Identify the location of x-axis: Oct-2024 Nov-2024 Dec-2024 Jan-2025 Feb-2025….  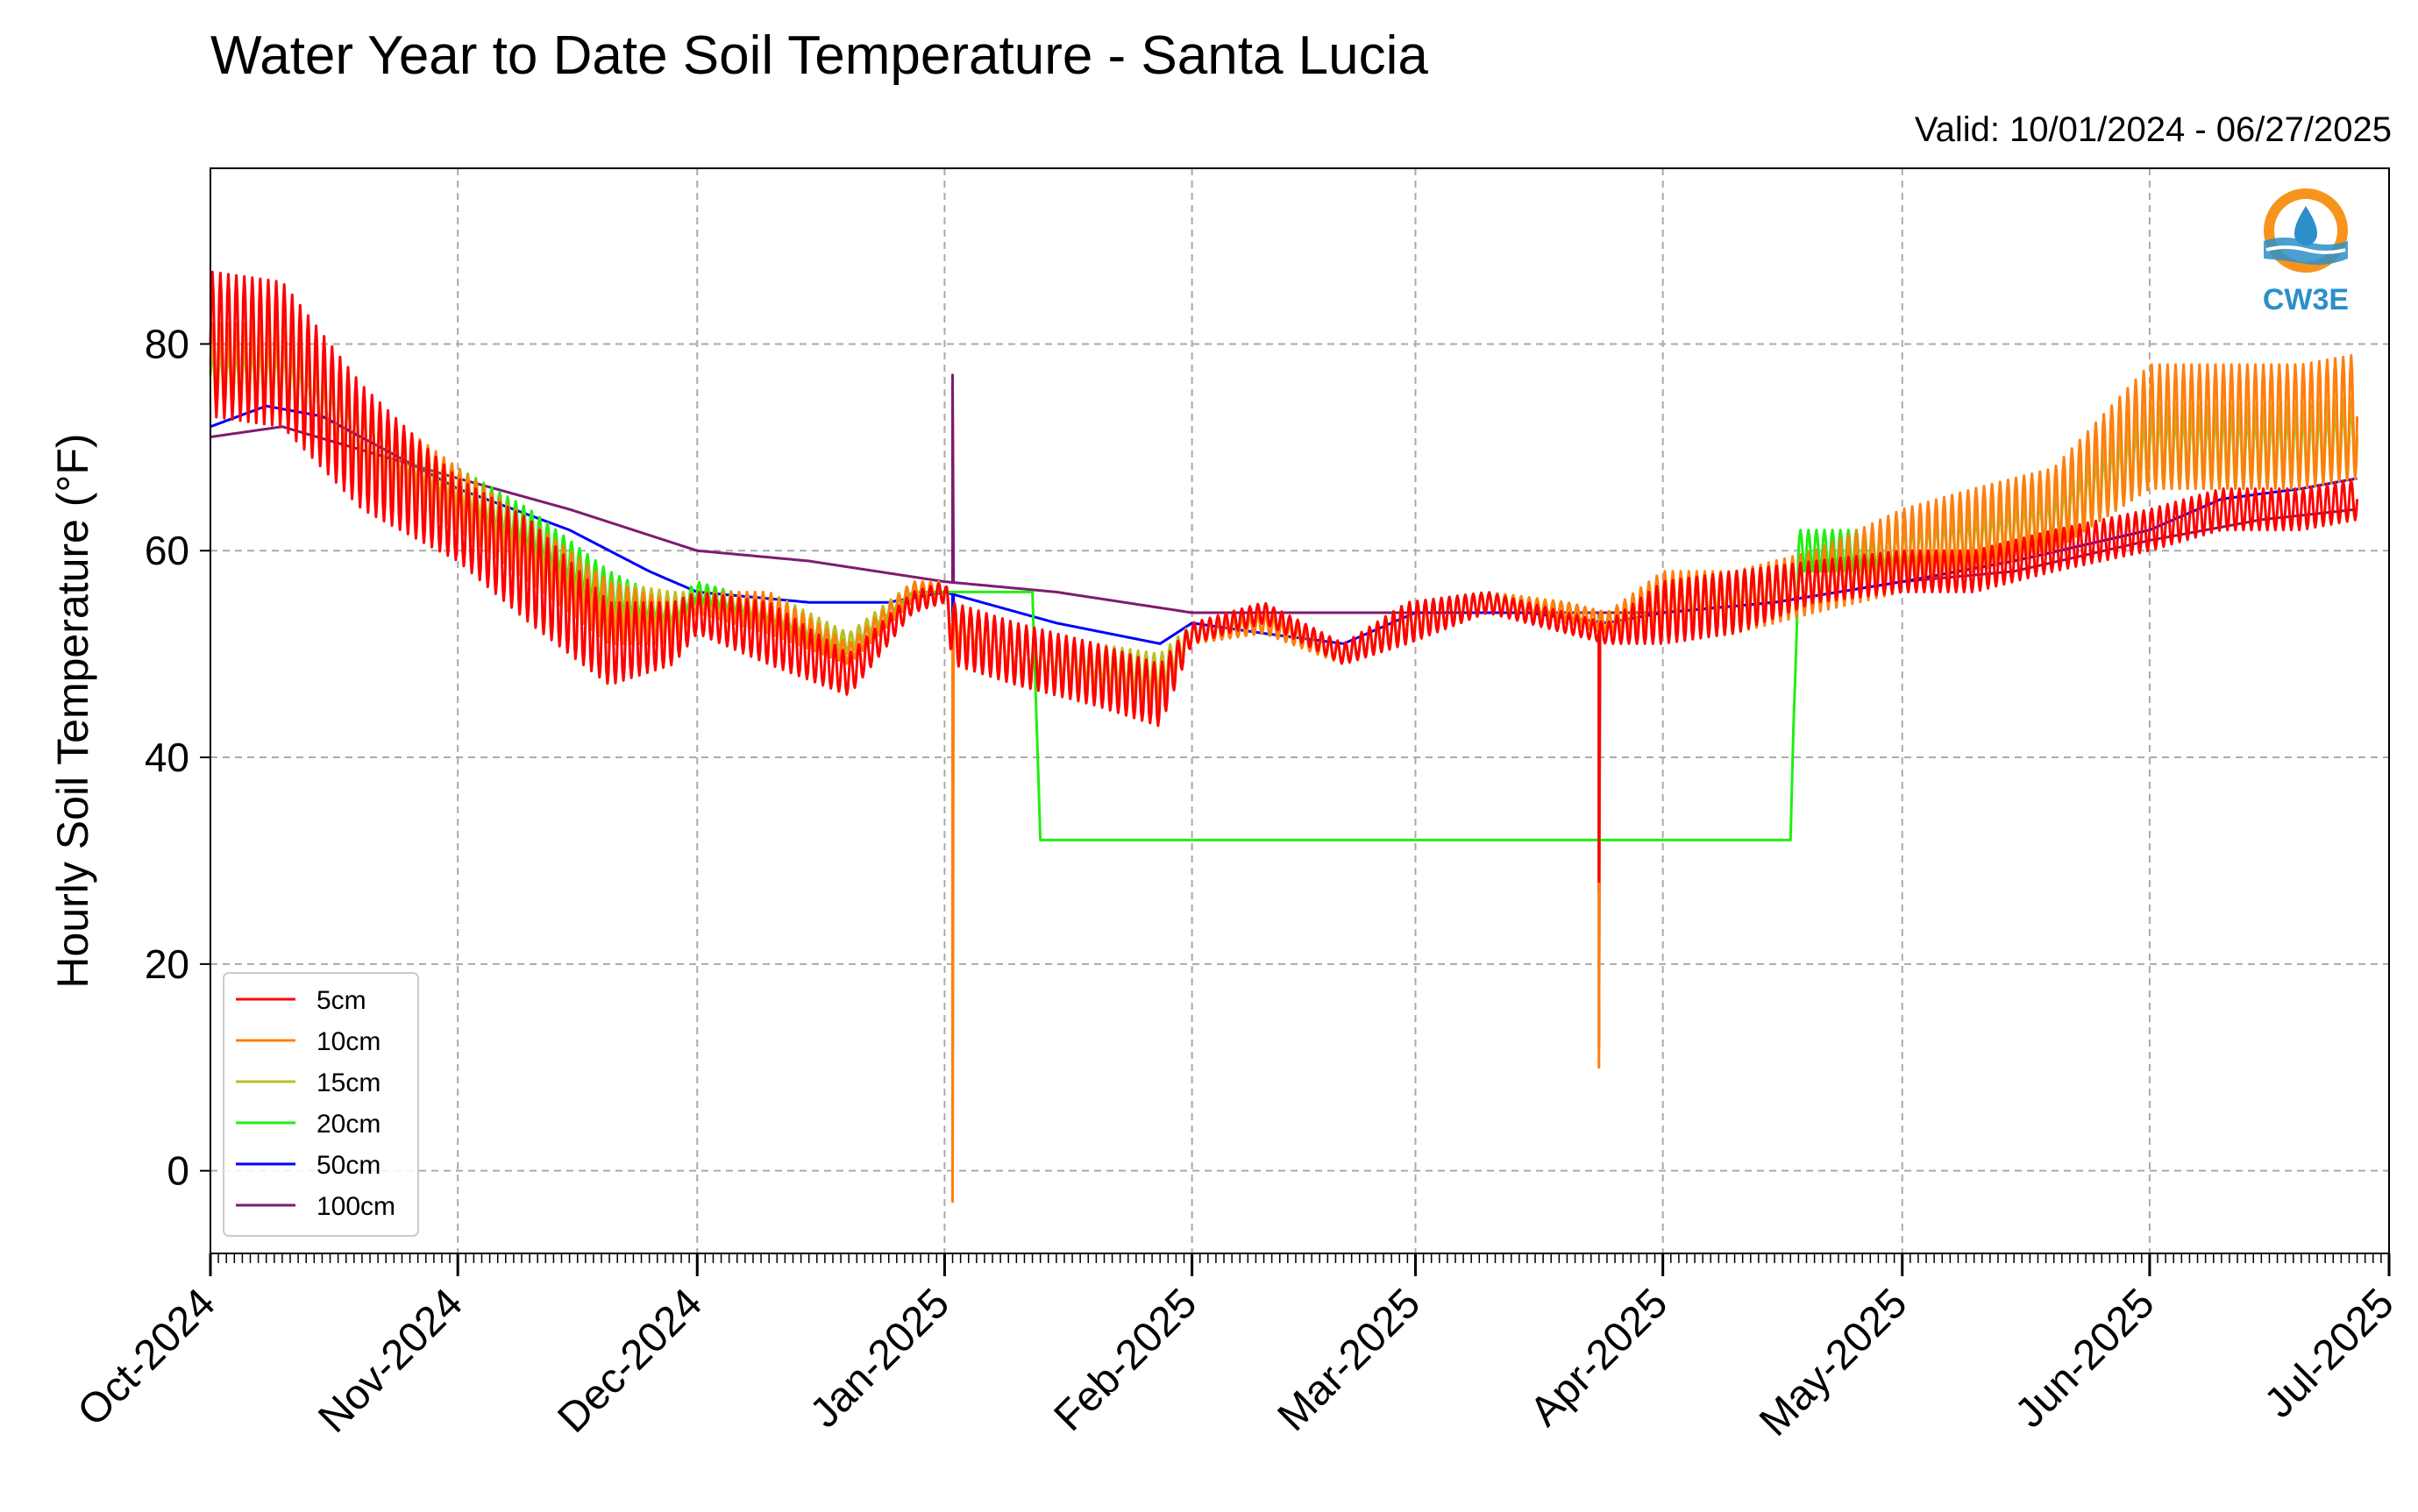
(1236, 1349).